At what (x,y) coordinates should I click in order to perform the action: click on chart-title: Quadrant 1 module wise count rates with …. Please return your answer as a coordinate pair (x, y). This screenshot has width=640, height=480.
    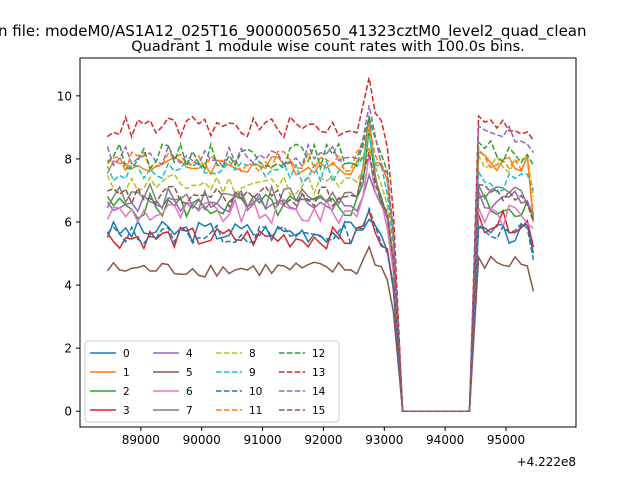
    Looking at the image, I should click on (328, 47).